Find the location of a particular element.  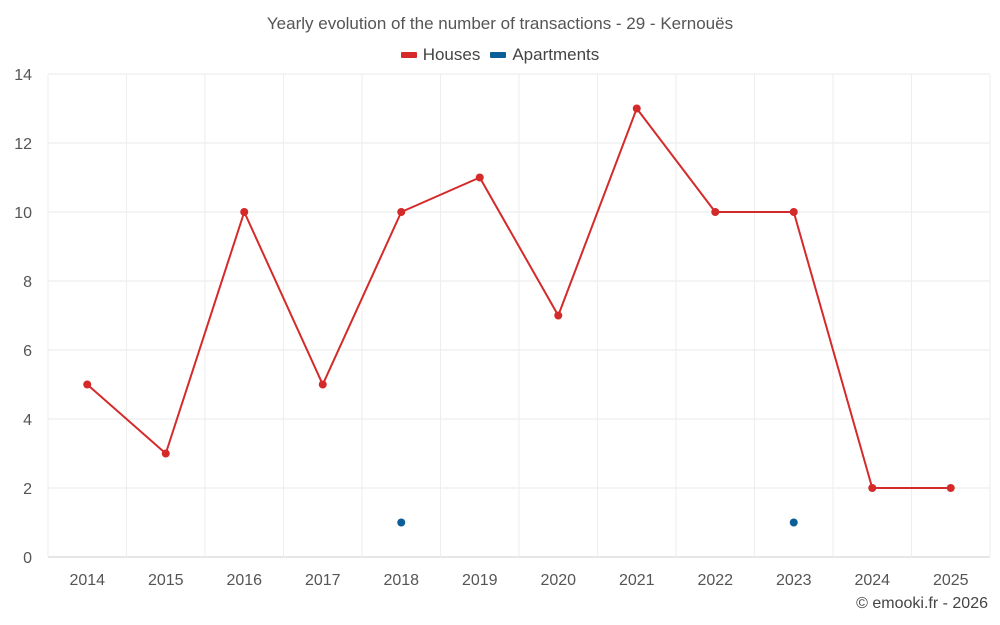

x-tick-label: 2018 is located at coordinates (401, 580).